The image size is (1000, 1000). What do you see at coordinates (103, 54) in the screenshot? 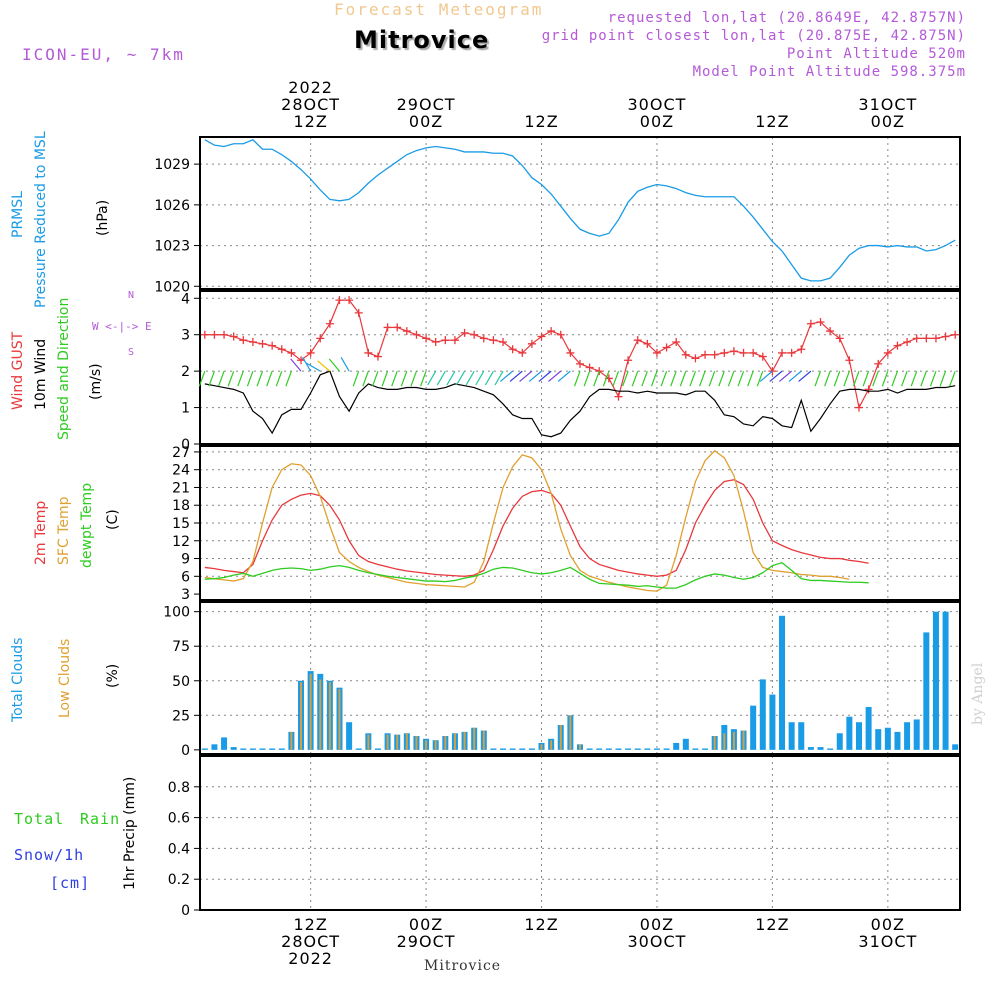
I see `model-label: ICON-EU, ~ 7km` at bounding box center [103, 54].